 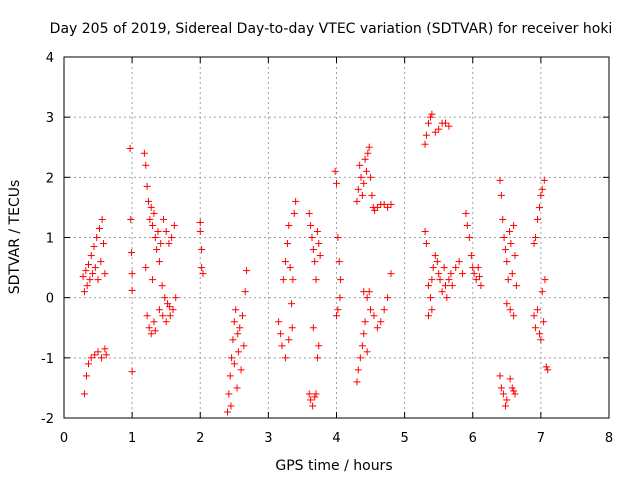 I want to click on x-tick-label: 4, so click(x=336, y=438).